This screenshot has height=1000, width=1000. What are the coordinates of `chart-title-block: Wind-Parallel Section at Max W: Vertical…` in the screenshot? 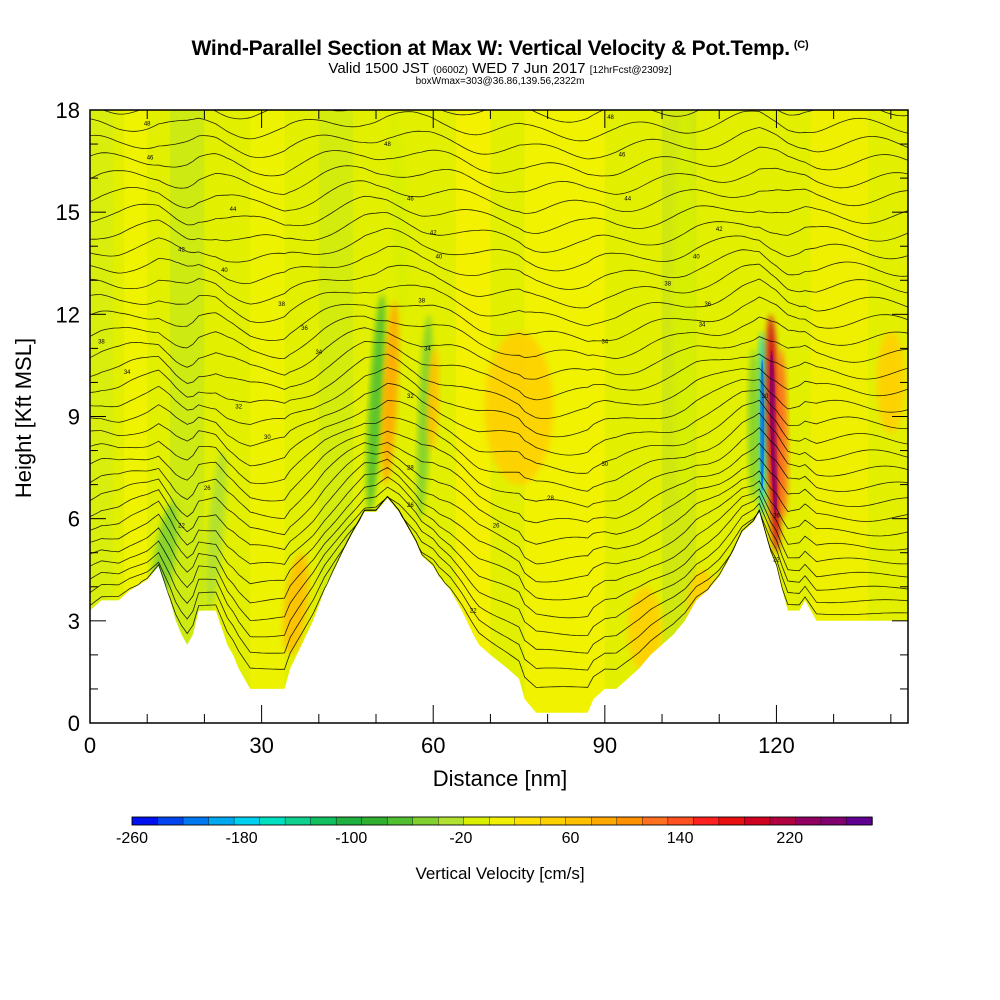 It's located at (500, 62).